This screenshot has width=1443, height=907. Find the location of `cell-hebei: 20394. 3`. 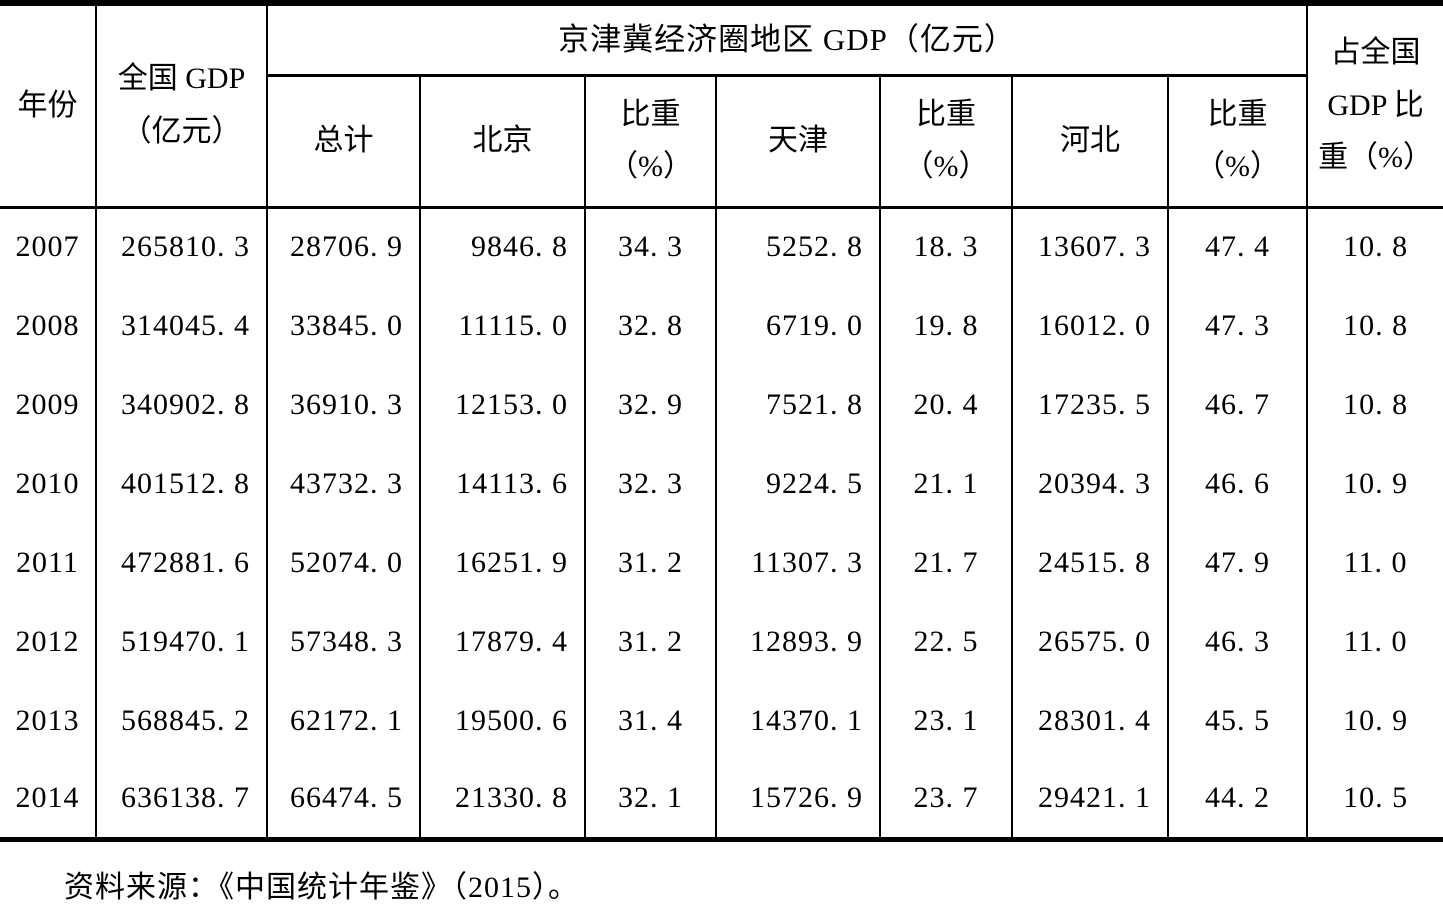

cell-hebei: 20394. 3 is located at coordinates (1089, 483).